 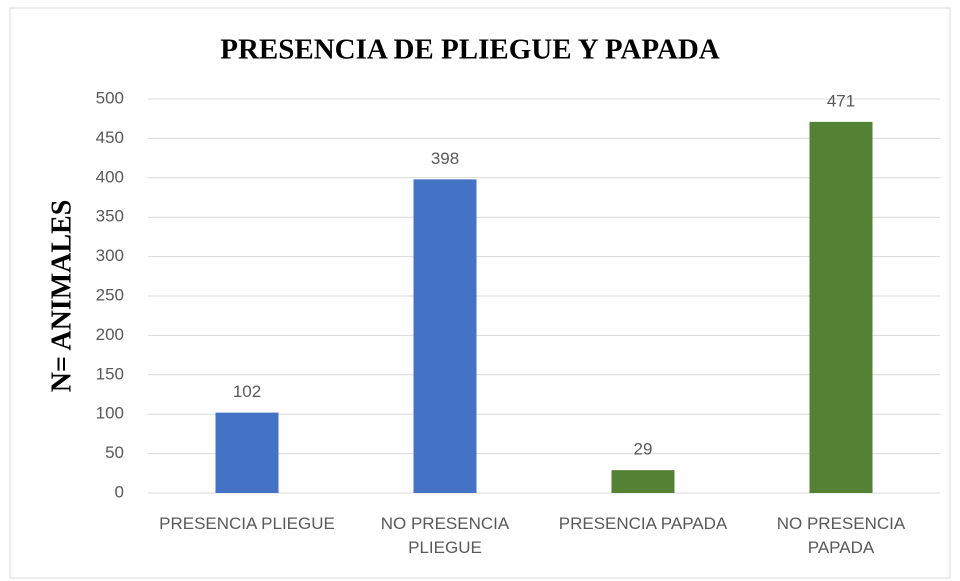 I want to click on y-tick-label: 300, so click(x=110, y=255).